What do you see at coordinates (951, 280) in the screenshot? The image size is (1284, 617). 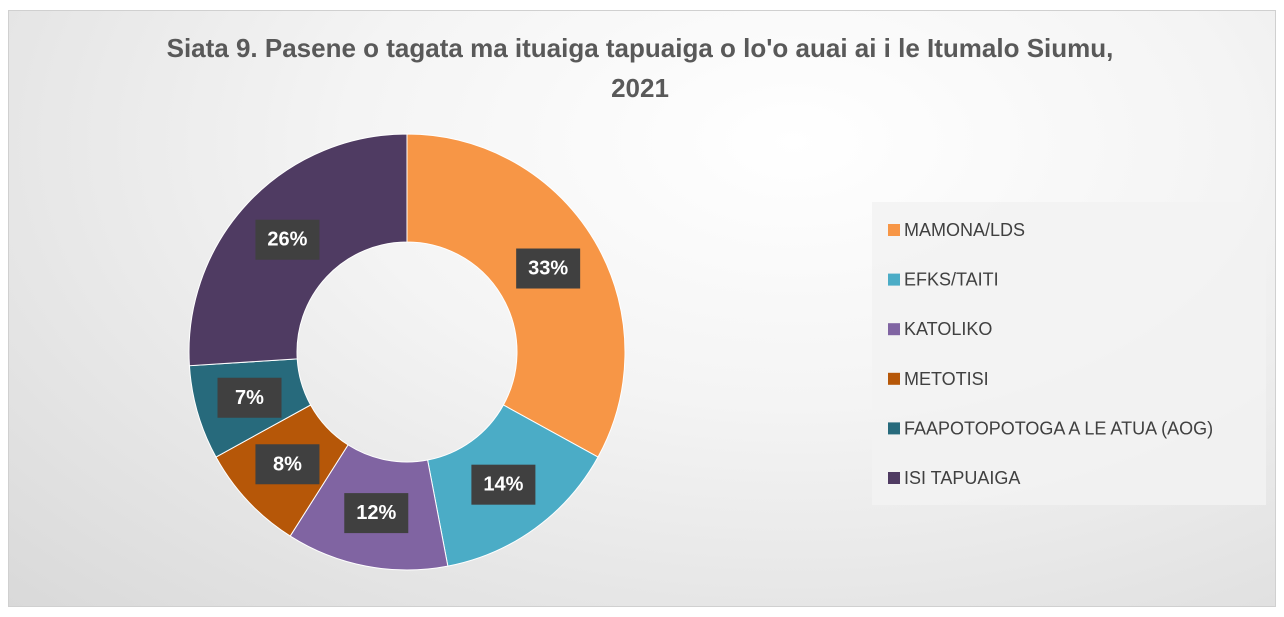 I see `legend-label: EFKS/TAITI` at bounding box center [951, 280].